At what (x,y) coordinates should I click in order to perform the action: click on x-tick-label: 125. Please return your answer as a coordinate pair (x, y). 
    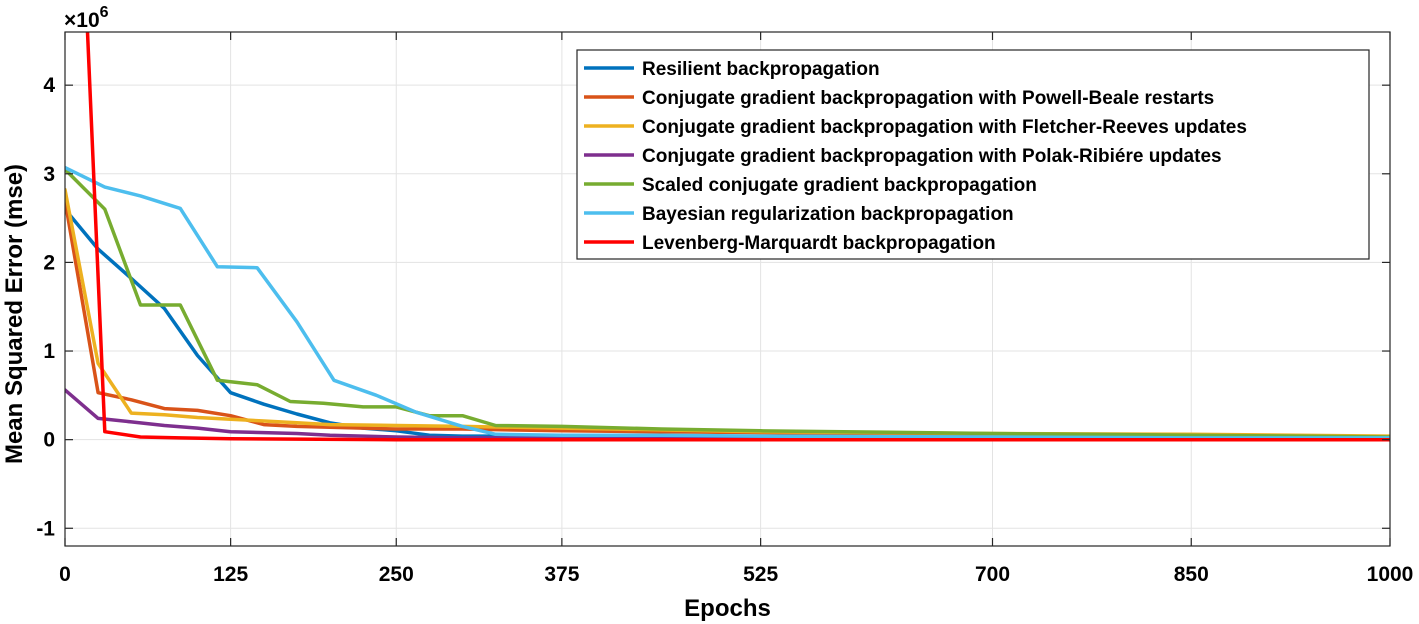
    Looking at the image, I should click on (230, 574).